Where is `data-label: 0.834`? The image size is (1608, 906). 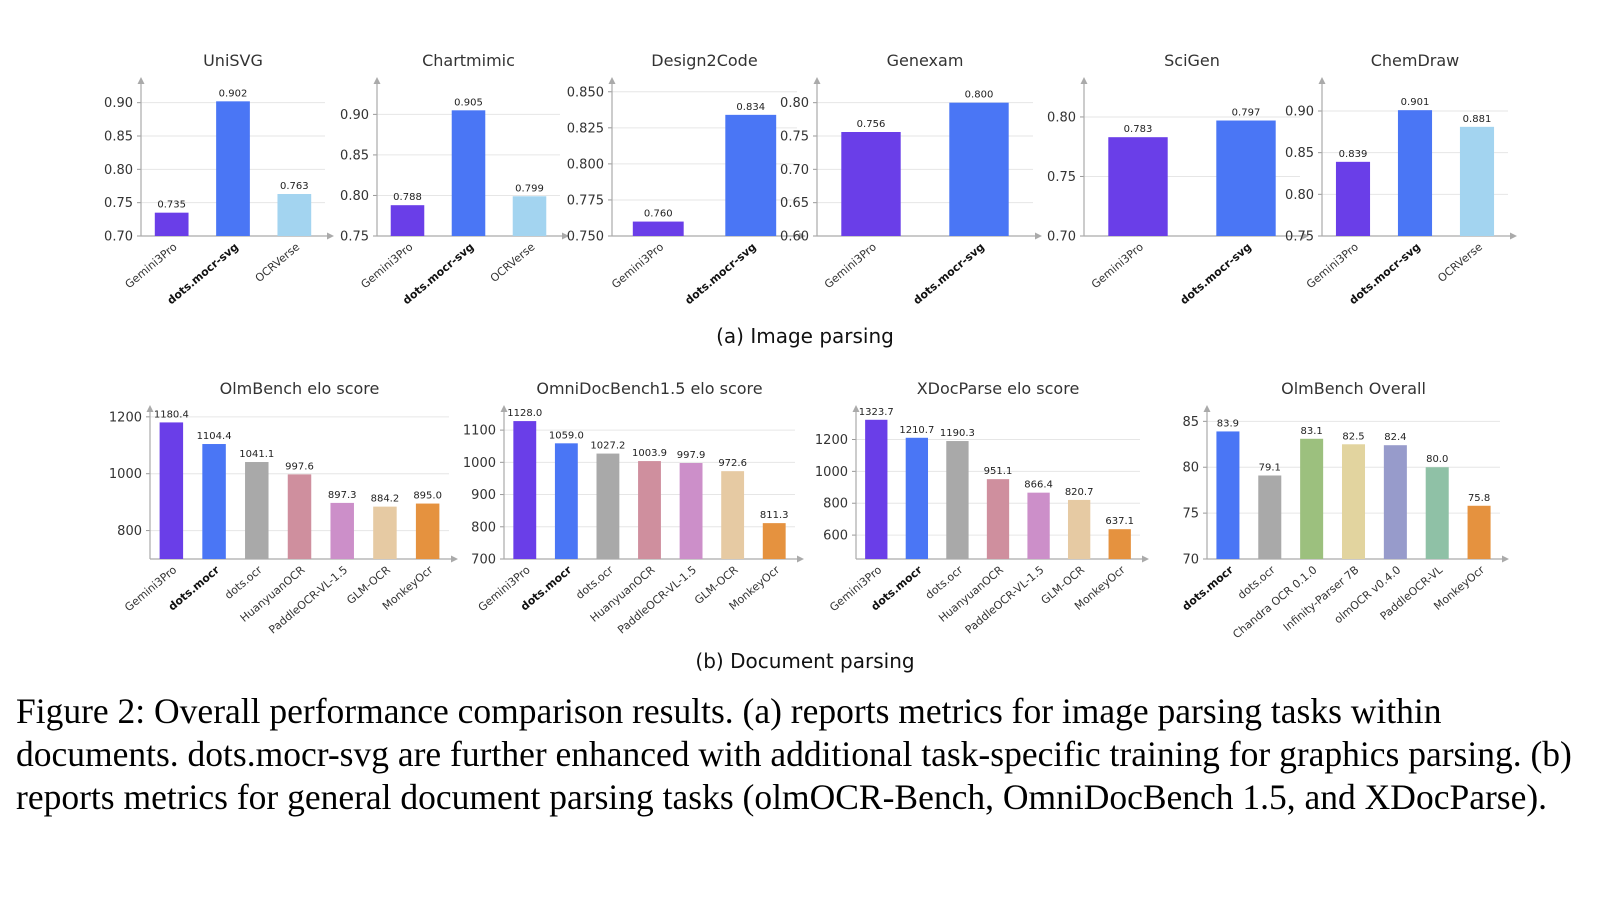
data-label: 0.834 is located at coordinates (750, 107).